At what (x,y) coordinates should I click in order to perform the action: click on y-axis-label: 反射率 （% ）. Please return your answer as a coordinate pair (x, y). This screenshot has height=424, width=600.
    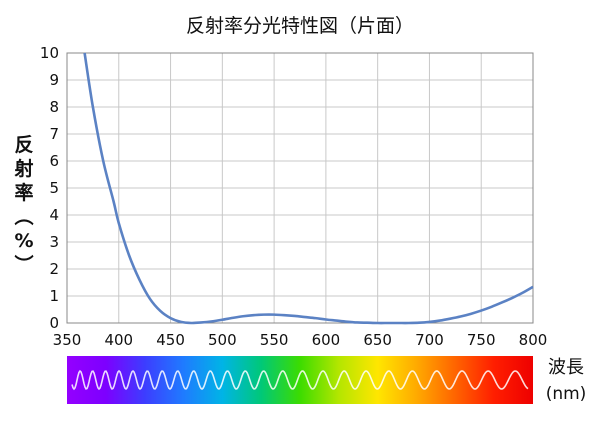
    Looking at the image, I should click on (23, 204).